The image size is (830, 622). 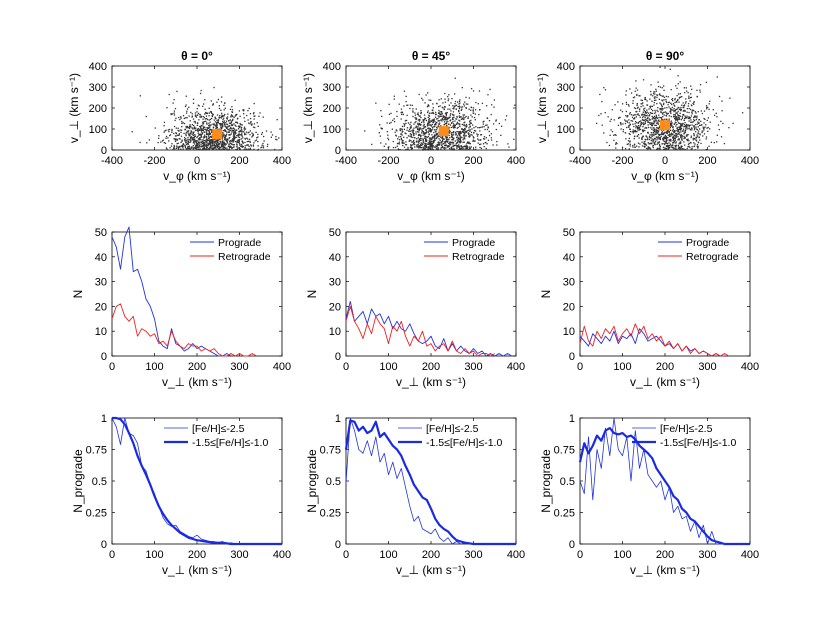 What do you see at coordinates (665, 125) in the screenshot?
I see `mean-marker` at bounding box center [665, 125].